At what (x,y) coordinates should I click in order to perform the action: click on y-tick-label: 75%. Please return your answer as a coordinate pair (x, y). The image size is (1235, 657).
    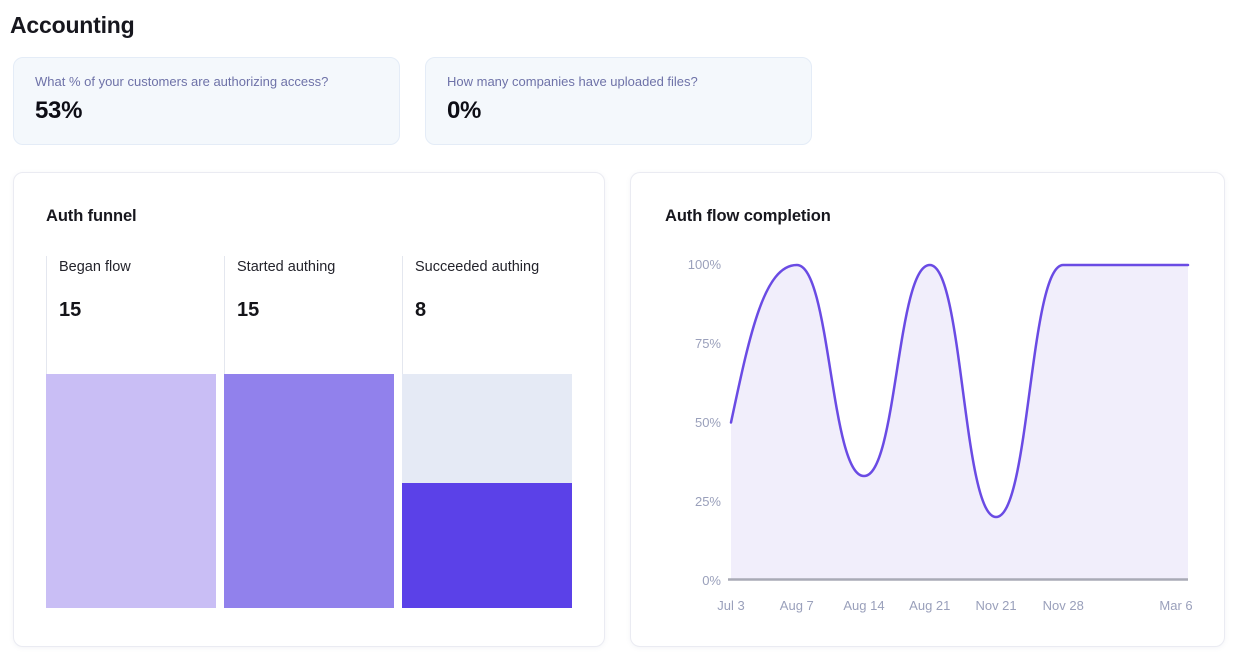
    Looking at the image, I should click on (707, 343).